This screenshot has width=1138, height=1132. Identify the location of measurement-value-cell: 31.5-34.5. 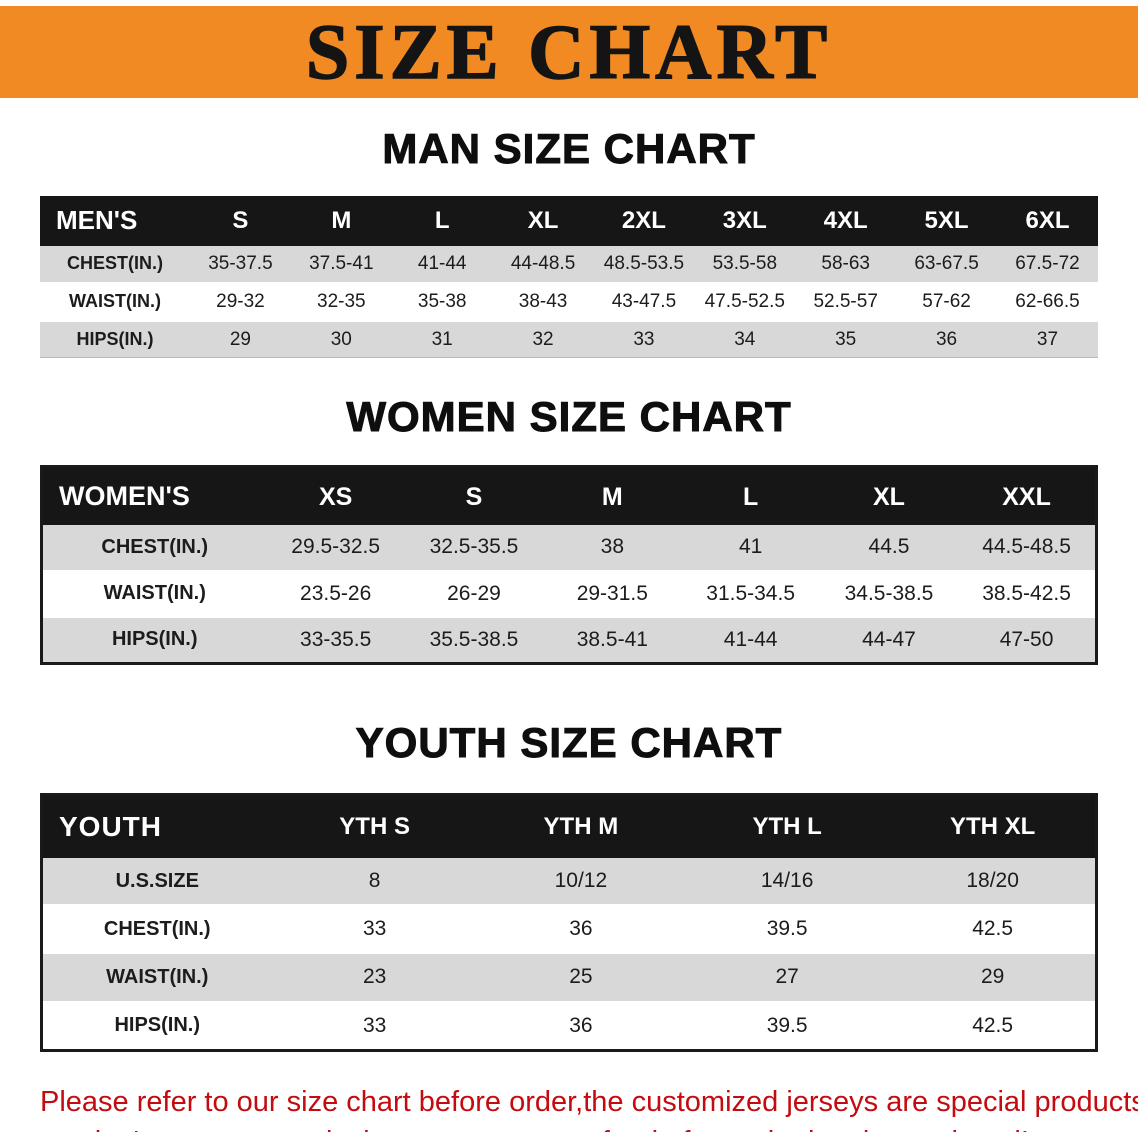
(750, 593).